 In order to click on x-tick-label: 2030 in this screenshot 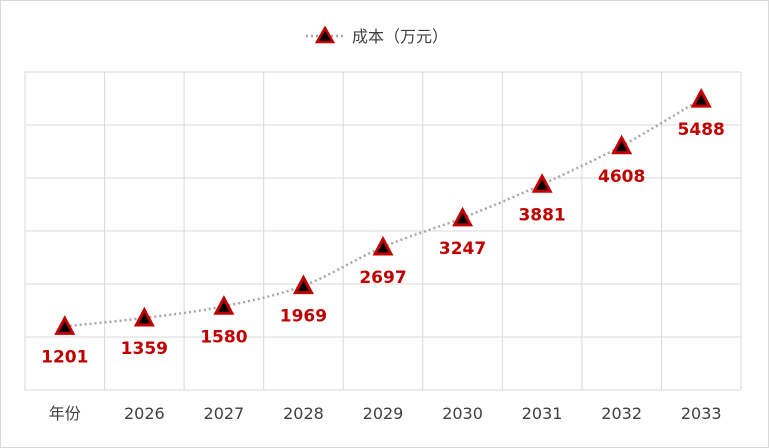, I will do `click(462, 413)`.